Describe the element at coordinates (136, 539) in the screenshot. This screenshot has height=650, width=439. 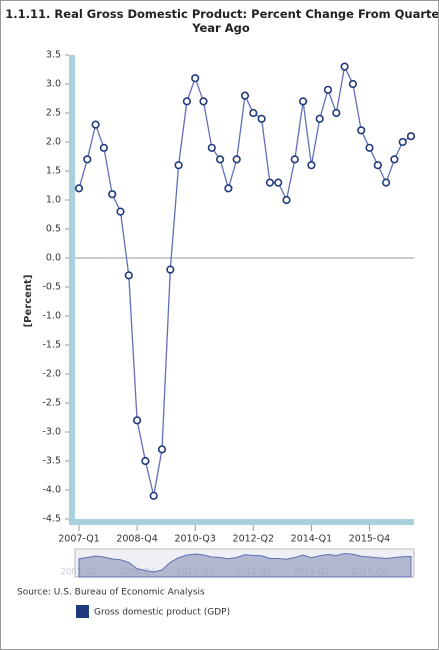
I see `x-tick-label: 2008-Q4` at that location.